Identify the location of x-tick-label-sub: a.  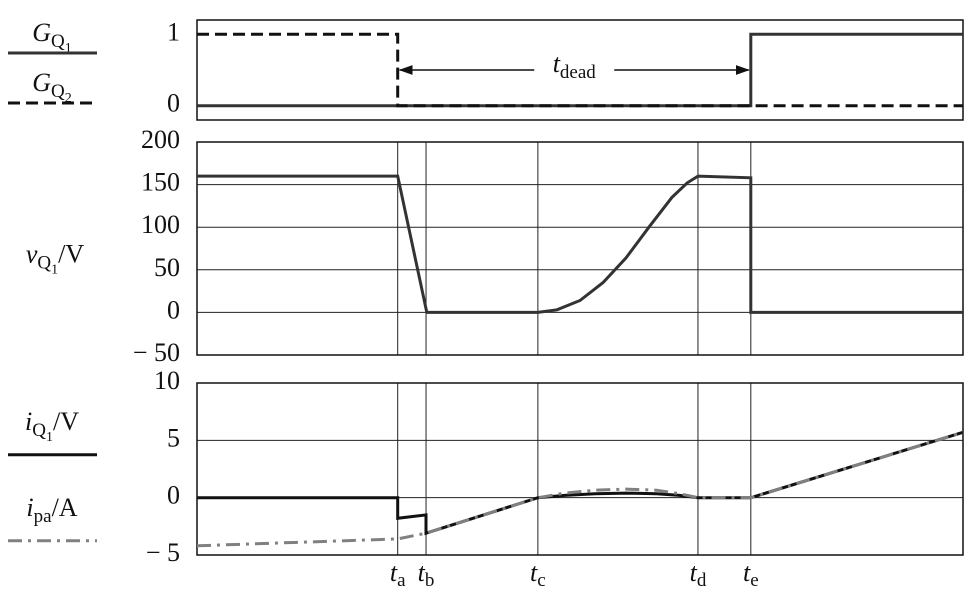
(401, 580).